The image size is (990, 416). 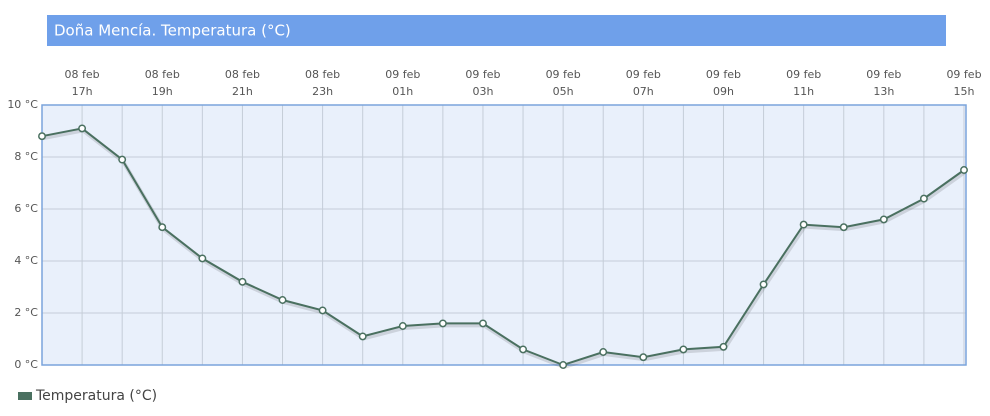 I want to click on title-bar, so click(x=496, y=30).